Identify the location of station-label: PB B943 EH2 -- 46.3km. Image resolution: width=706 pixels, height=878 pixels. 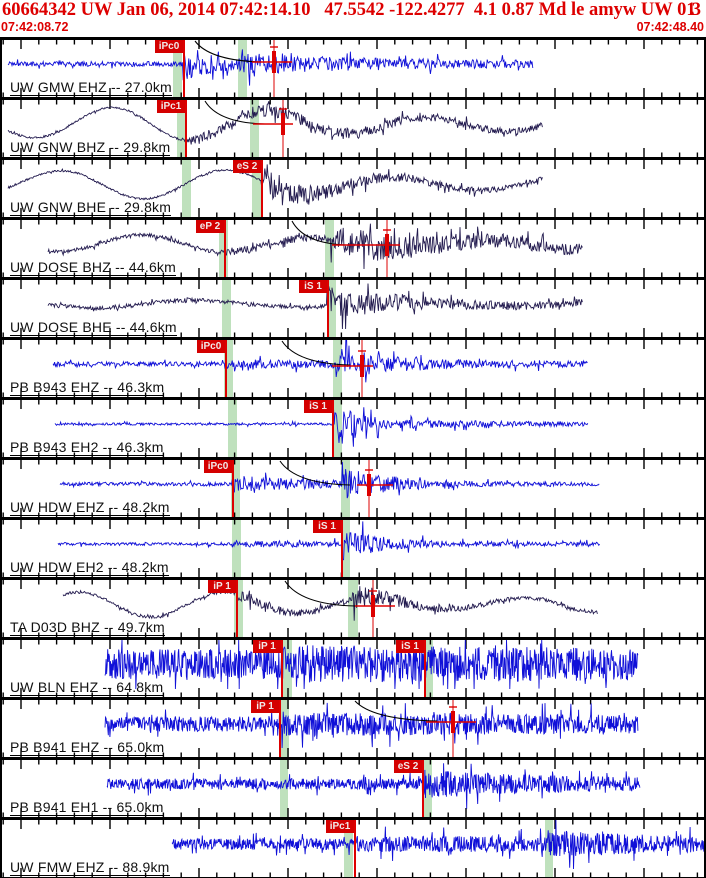
(87, 447).